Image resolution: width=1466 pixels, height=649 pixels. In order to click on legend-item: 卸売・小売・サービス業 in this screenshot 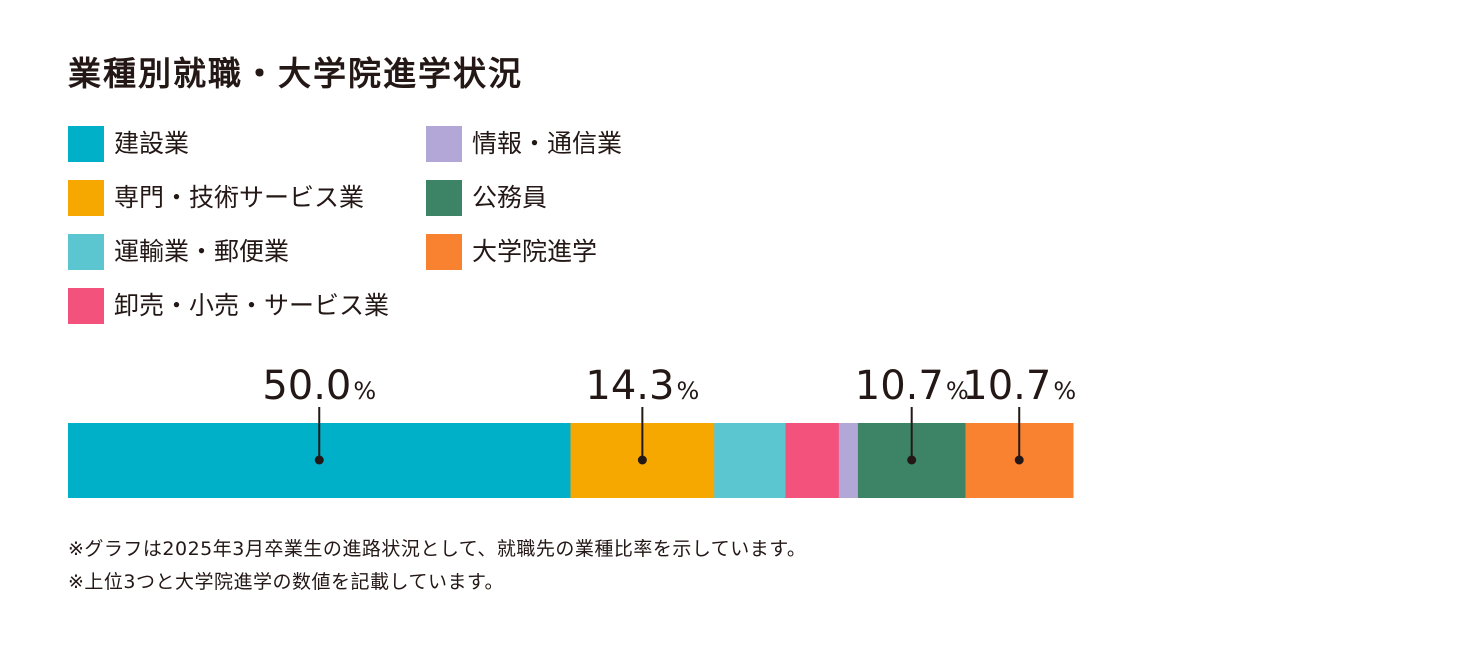, I will do `click(247, 315)`.